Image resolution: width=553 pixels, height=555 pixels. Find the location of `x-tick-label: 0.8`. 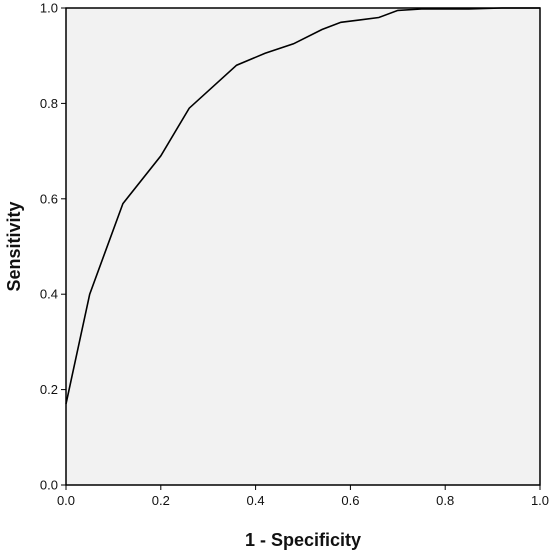

x-tick-label: 0.8 is located at coordinates (445, 500).